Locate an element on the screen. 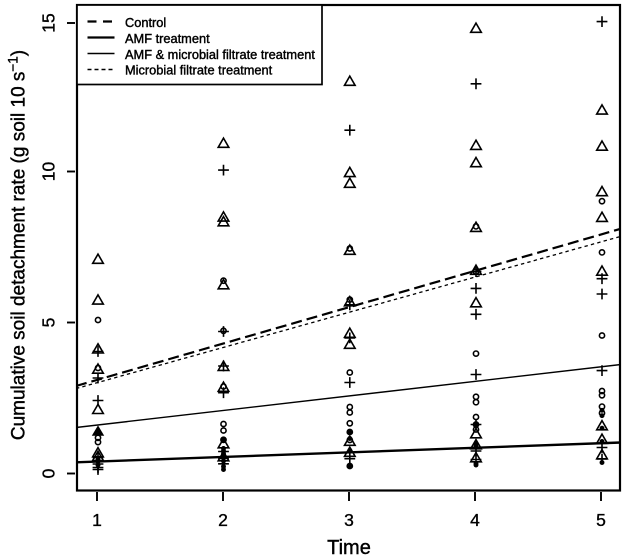 The width and height of the screenshot is (624, 556). svg-text: Microbial filtrate treatment is located at coordinates (199, 70).